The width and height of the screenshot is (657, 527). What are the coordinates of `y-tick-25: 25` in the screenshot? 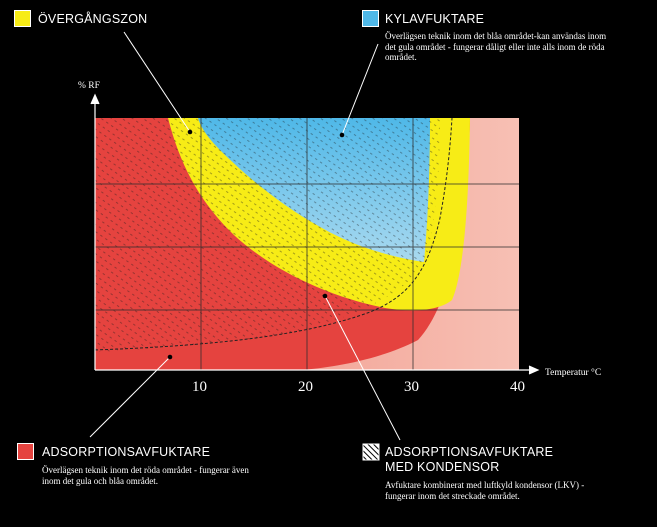 It's located at (77, 312).